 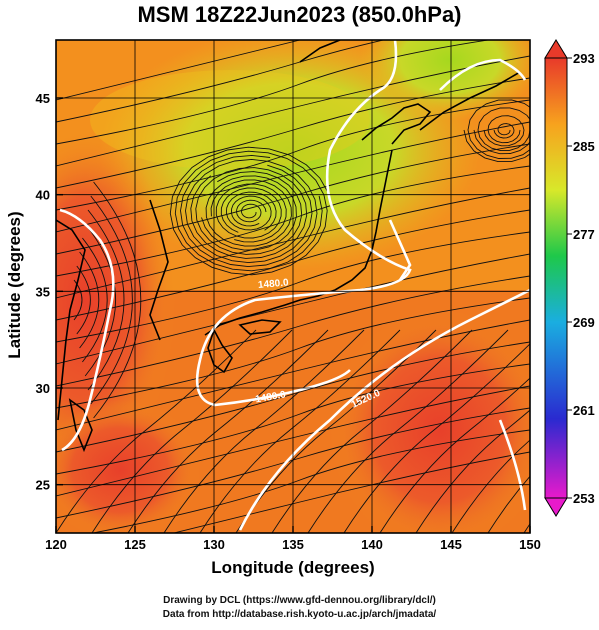 What do you see at coordinates (451, 544) in the screenshot?
I see `x-tick-label: 145` at bounding box center [451, 544].